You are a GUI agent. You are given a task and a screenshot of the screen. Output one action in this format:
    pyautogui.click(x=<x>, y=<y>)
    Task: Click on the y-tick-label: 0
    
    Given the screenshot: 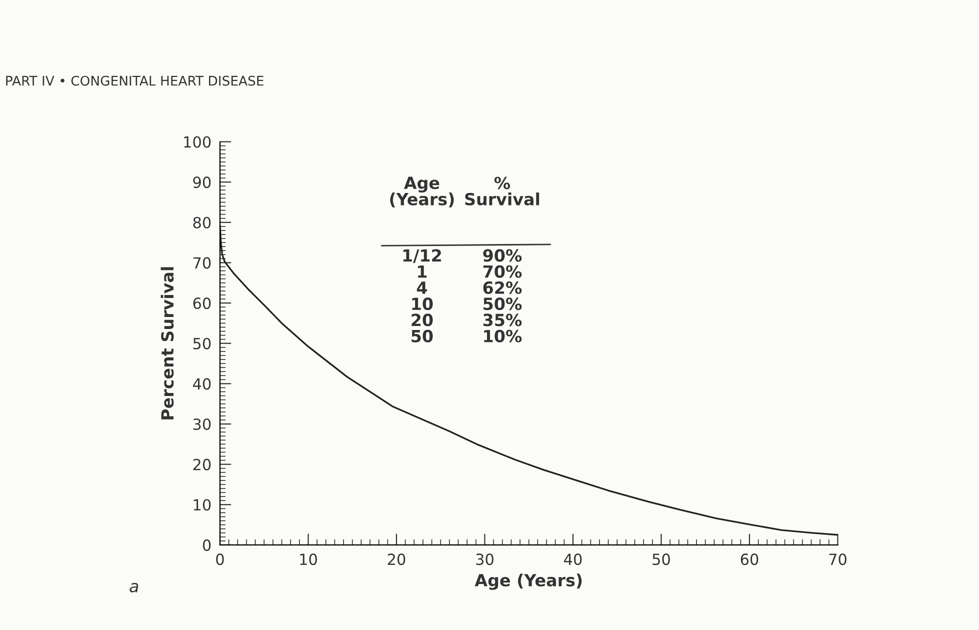 What is the action you would take?
    pyautogui.click(x=206, y=545)
    